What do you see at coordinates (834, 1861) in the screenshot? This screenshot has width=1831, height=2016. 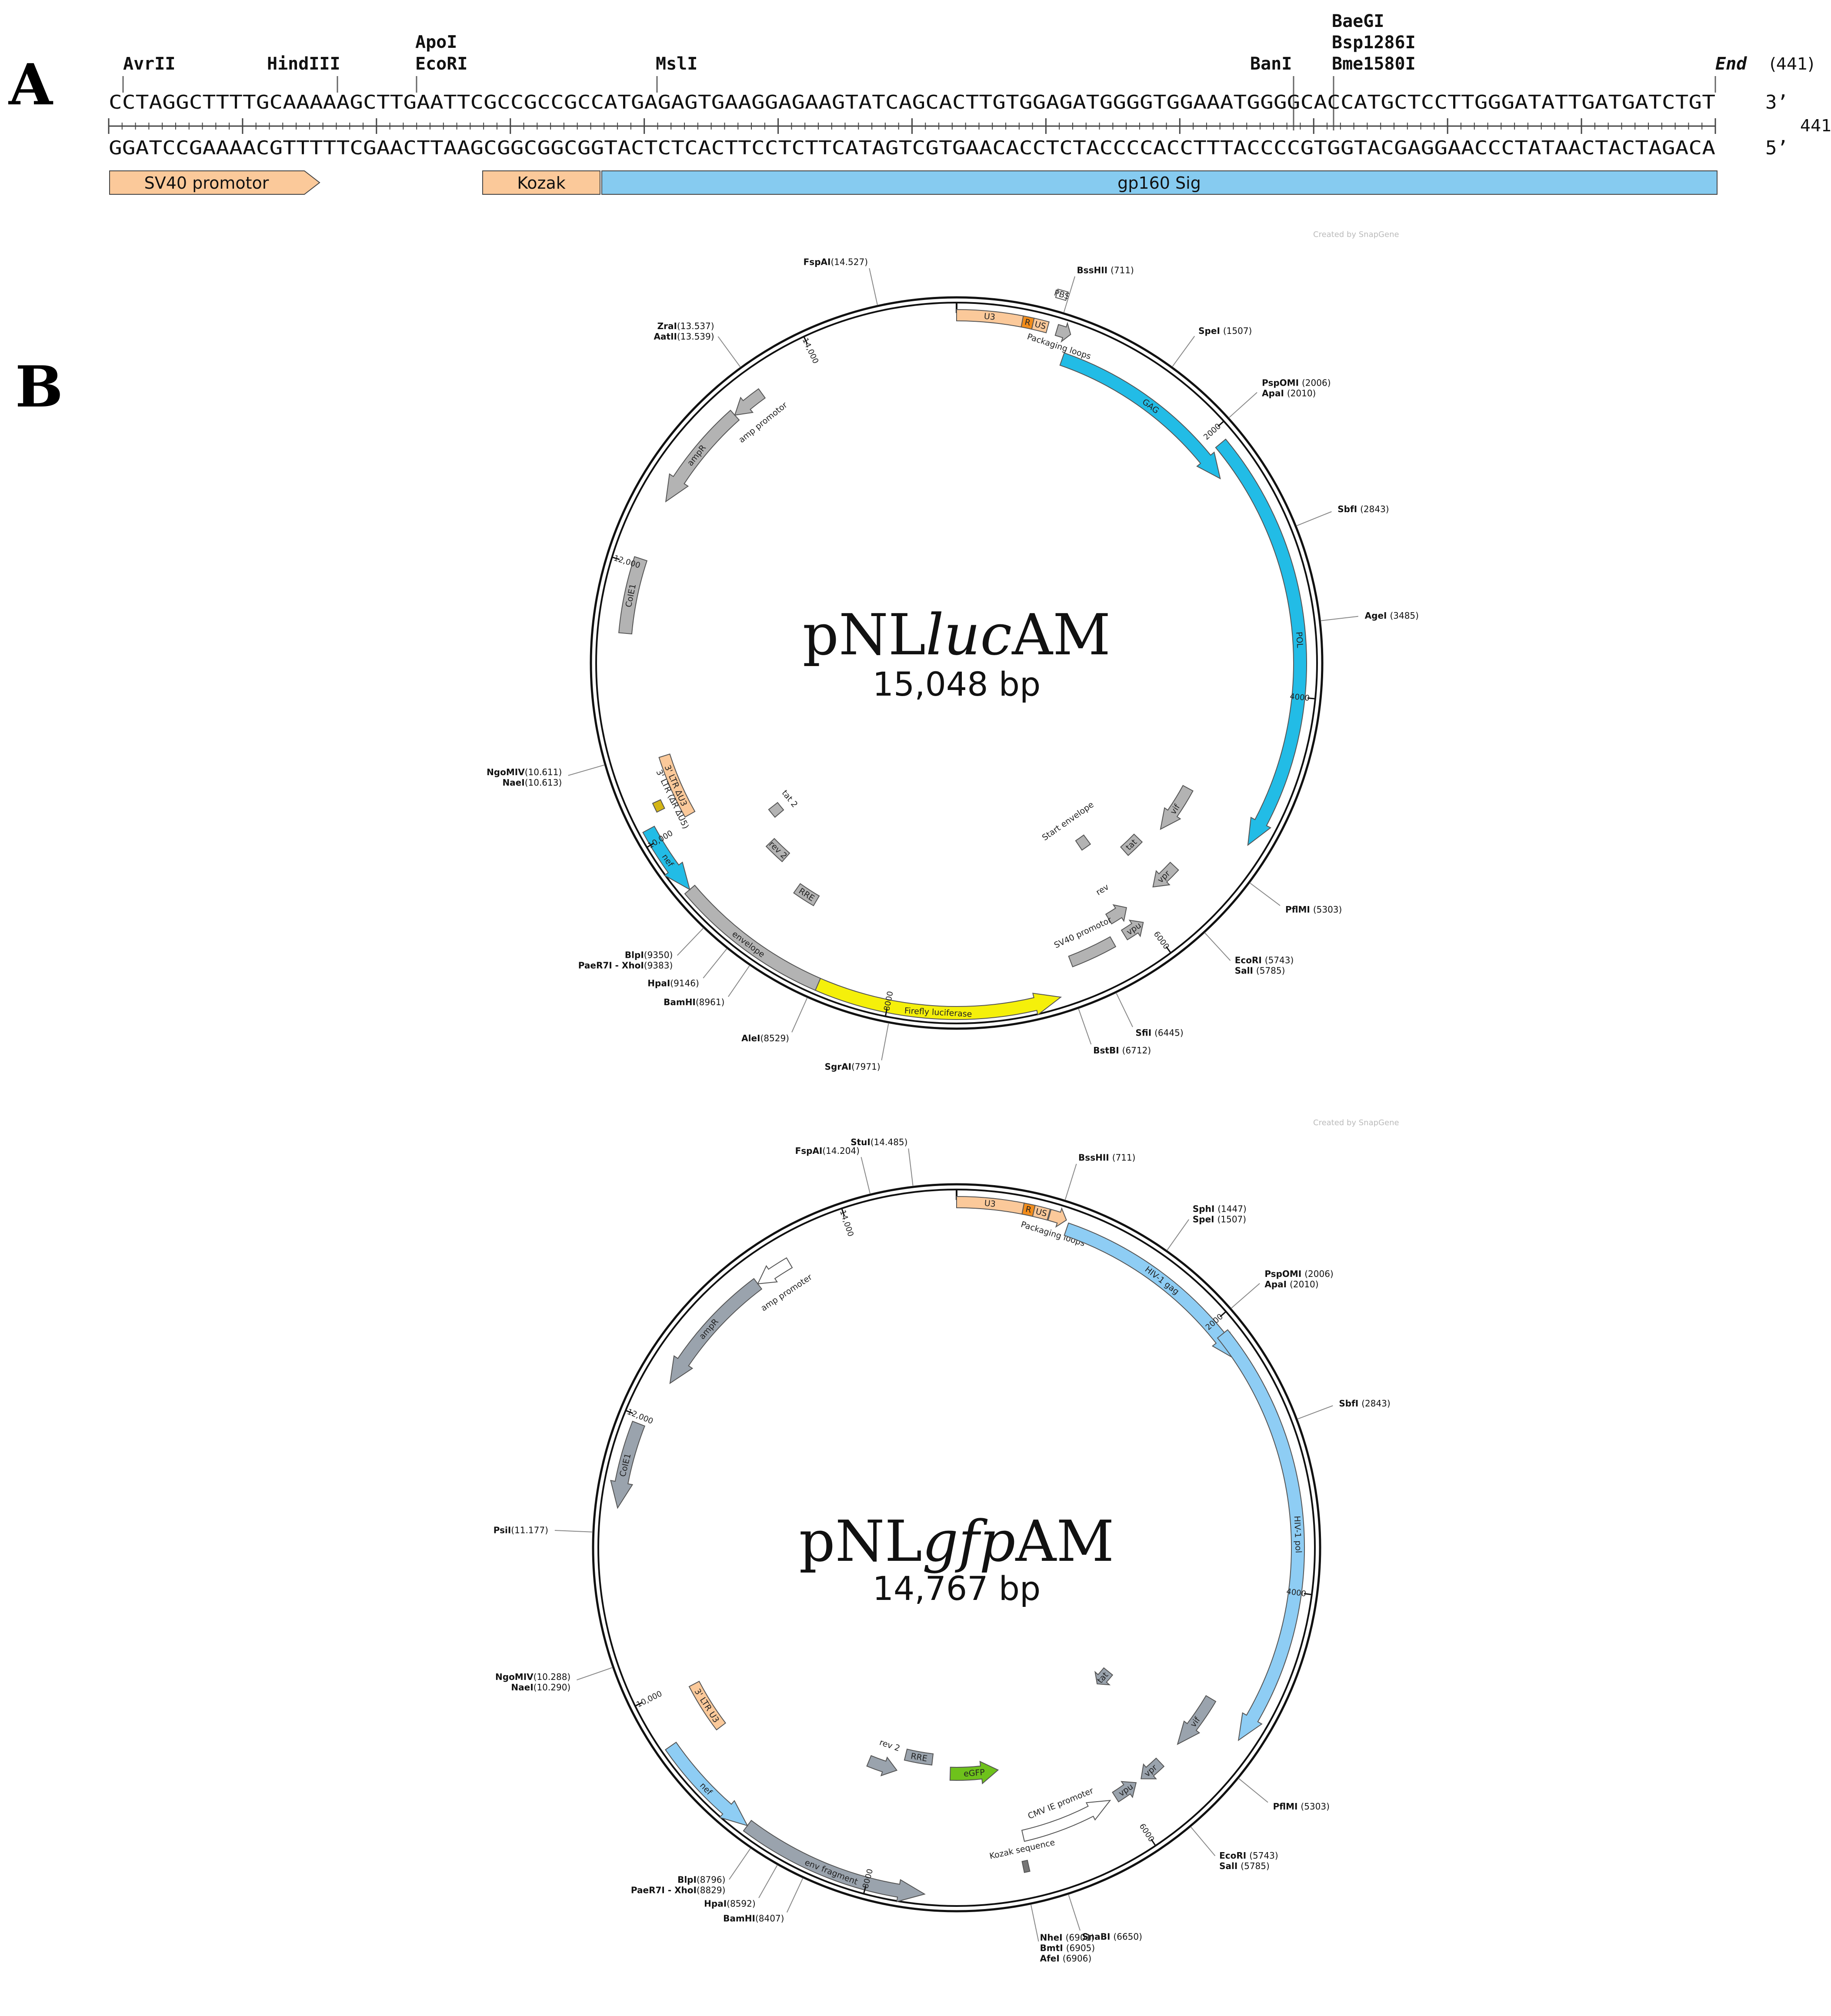 I see `feature-env-fragment` at bounding box center [834, 1861].